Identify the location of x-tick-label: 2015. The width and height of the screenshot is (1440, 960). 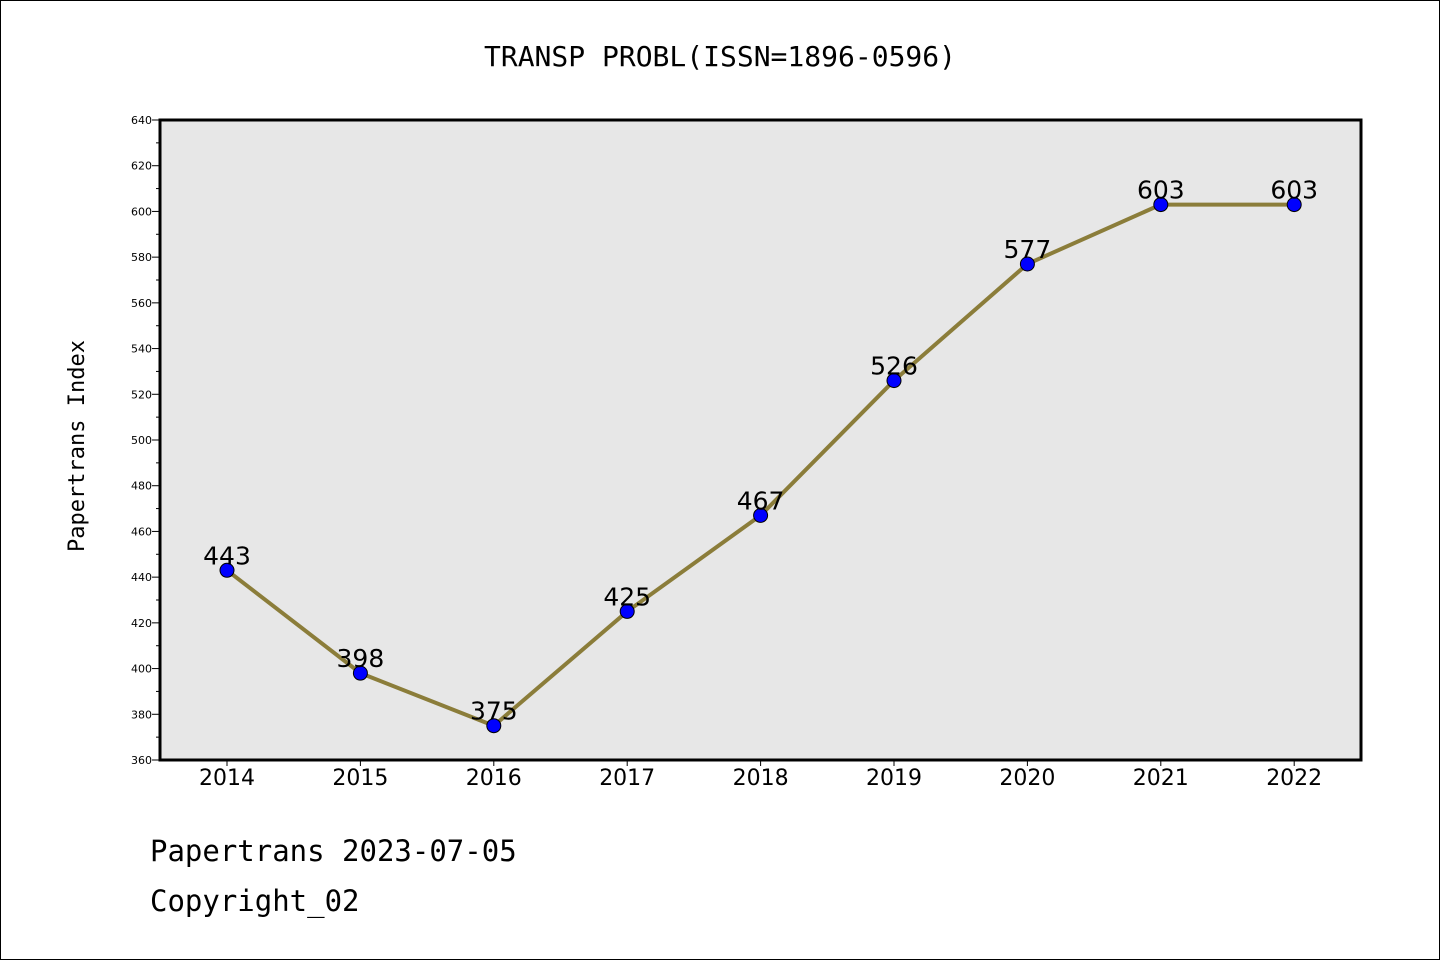
(360, 778).